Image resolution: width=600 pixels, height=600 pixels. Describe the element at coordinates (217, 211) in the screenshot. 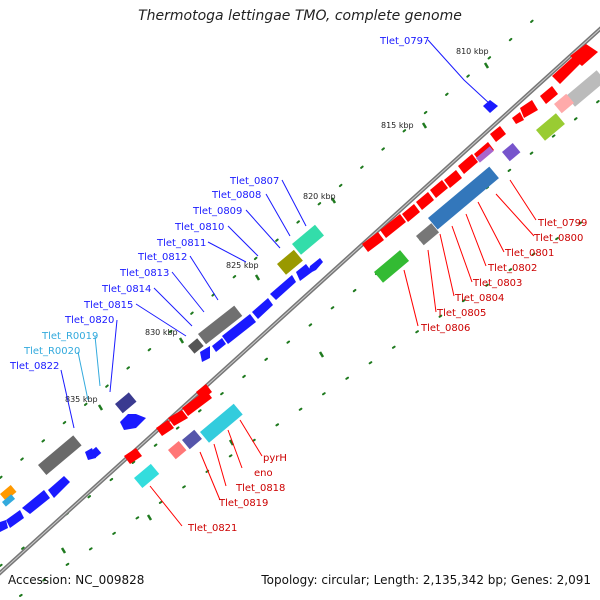

I see `gene-label: Tlet_0809` at that location.